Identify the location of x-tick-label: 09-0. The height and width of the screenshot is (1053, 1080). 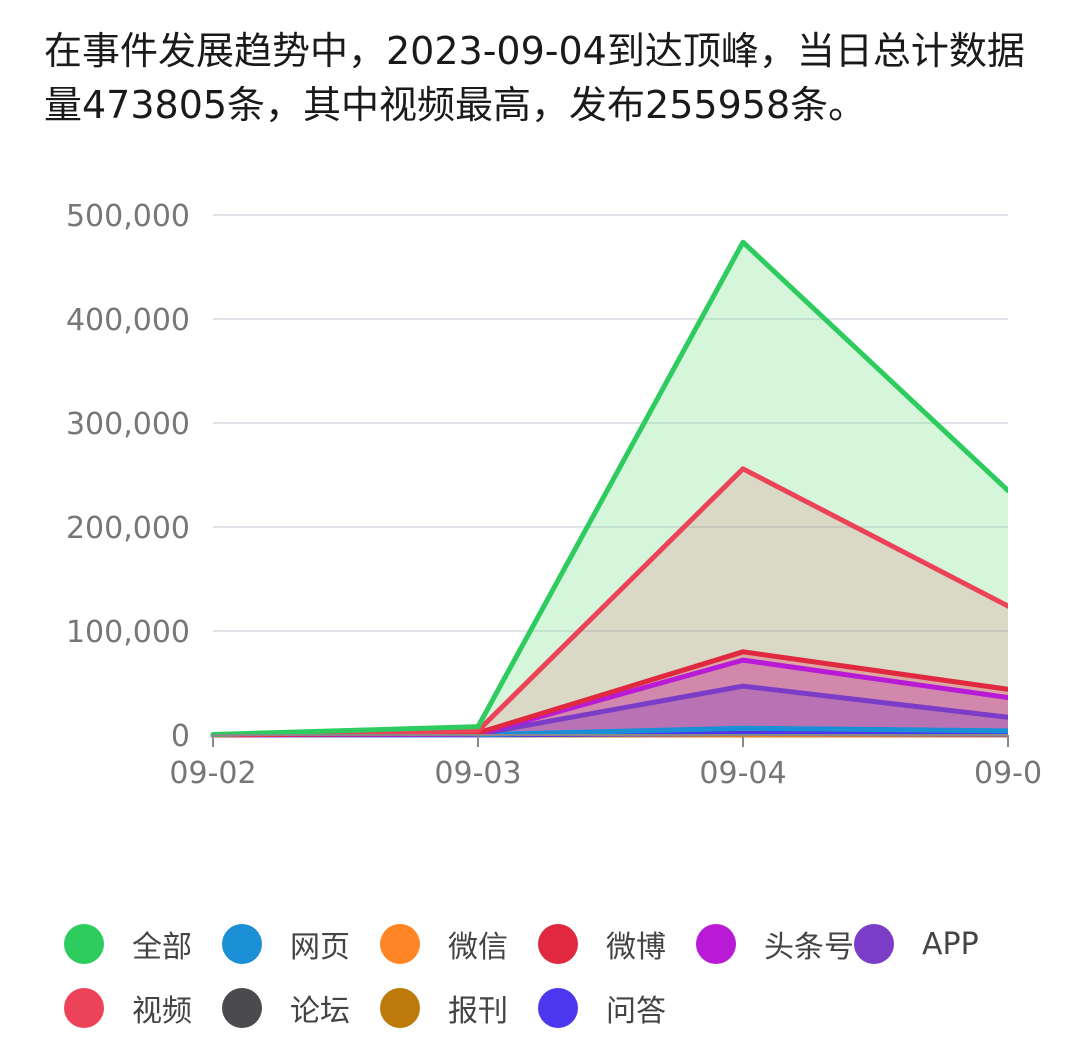
(1008, 773).